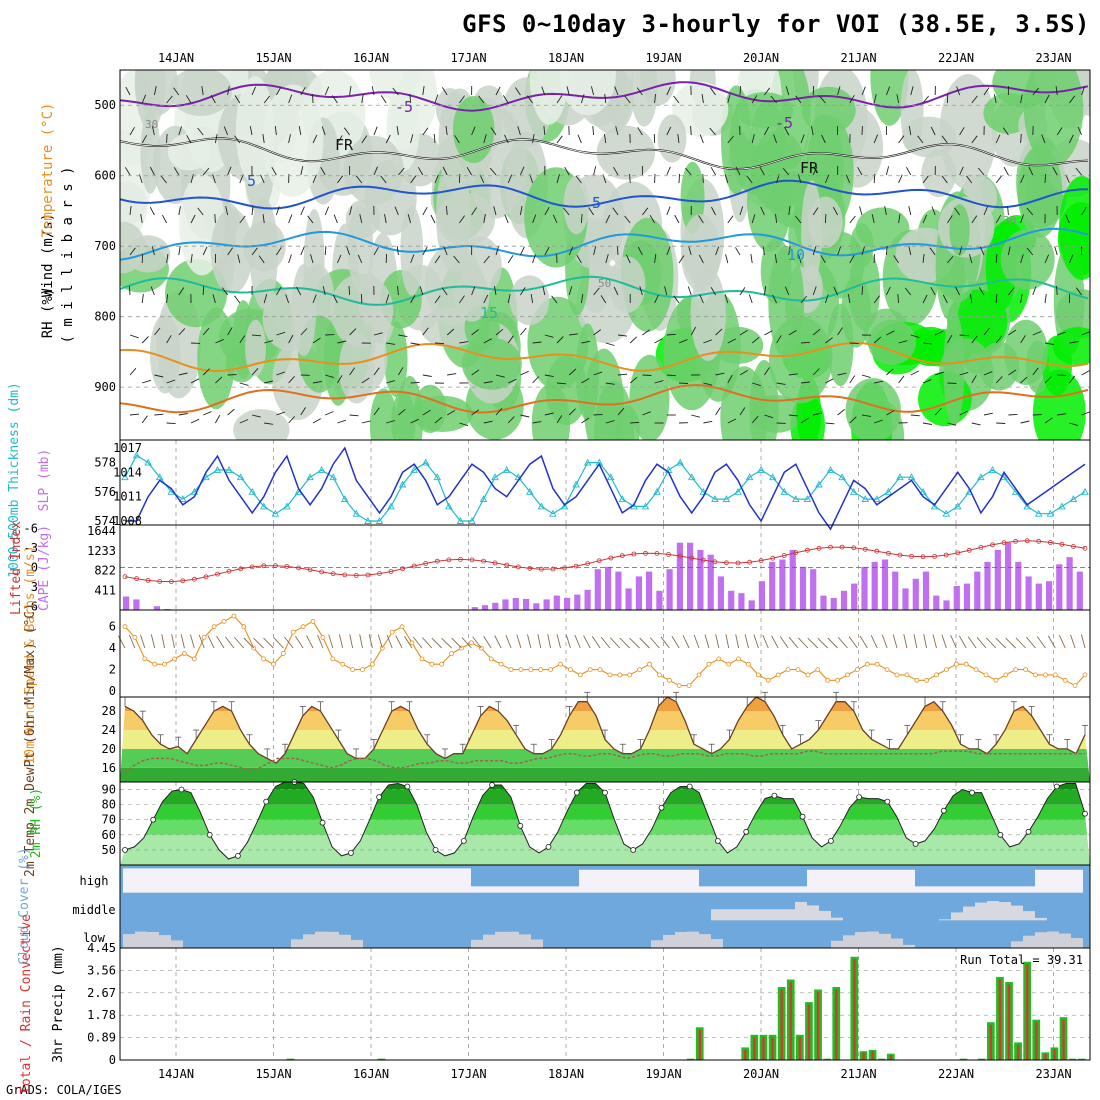 The height and width of the screenshot is (1100, 1100). What do you see at coordinates (101, 1038) in the screenshot?
I see `precip-tick-label: 0.89` at bounding box center [101, 1038].